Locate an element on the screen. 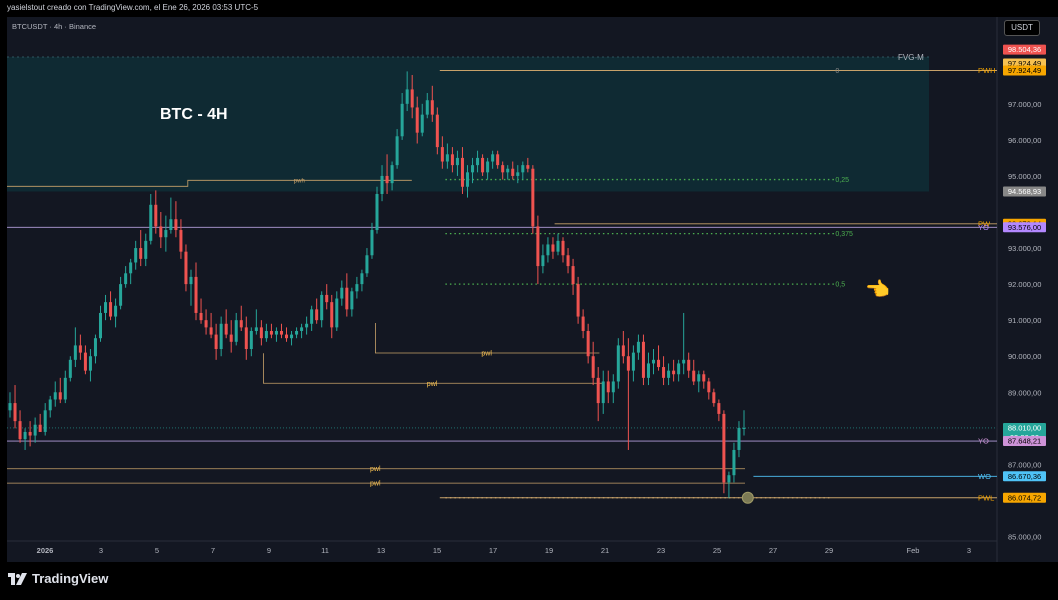 The width and height of the screenshot is (1058, 600). tradingview-logo: TradingView is located at coordinates (58, 578).